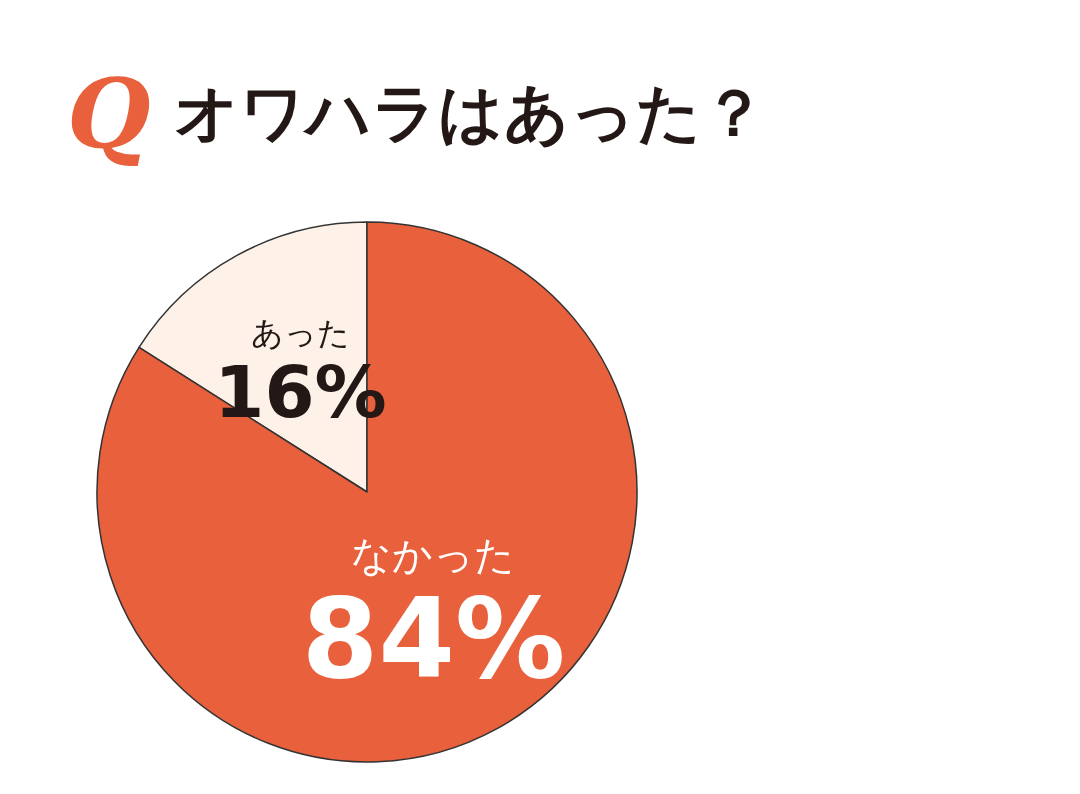 The image size is (1080, 794). Describe the element at coordinates (416, 113) in the screenshot. I see `chart-title: Q オワハラはあった？` at that location.